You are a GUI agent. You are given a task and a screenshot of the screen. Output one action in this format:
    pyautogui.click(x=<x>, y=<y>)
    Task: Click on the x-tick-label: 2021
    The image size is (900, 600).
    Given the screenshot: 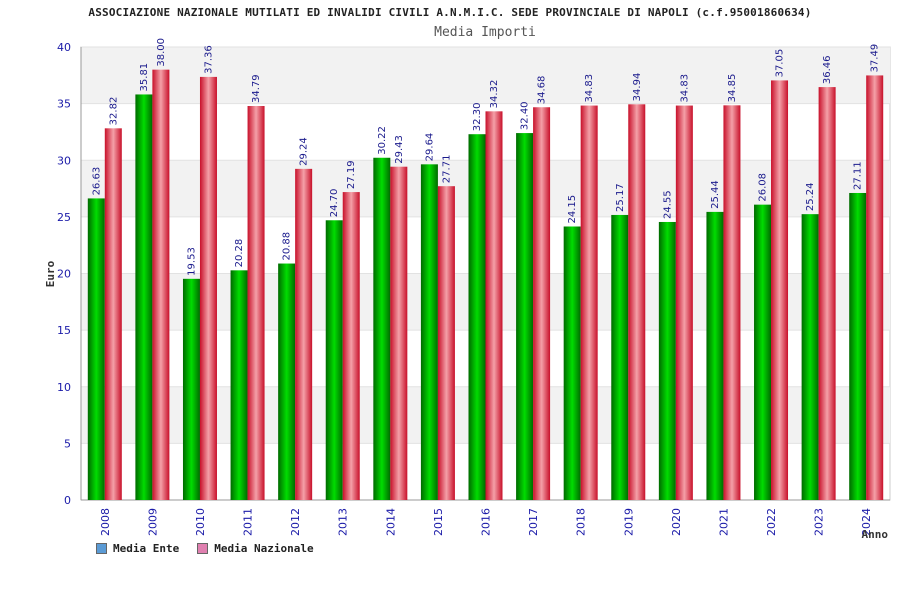 What is the action you would take?
    pyautogui.click(x=723, y=522)
    